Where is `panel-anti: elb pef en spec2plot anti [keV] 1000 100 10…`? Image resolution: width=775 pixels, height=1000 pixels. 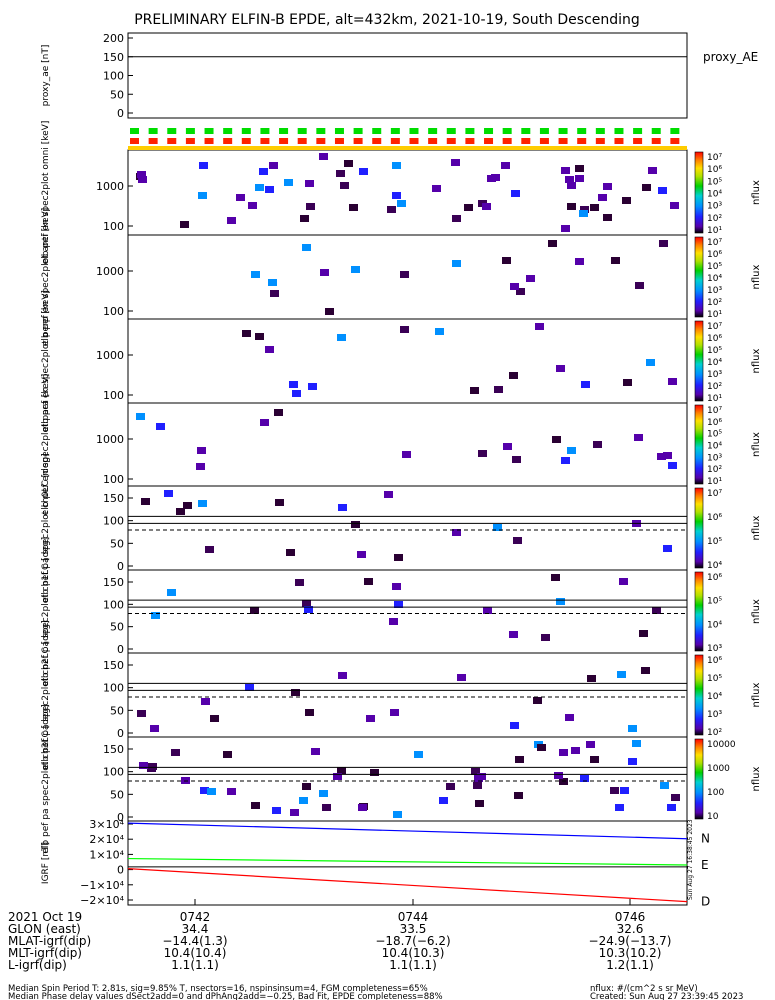
panel-anti: elb pef en spec2plot anti [keV] 1000 100 10… is located at coordinates (401, 277).